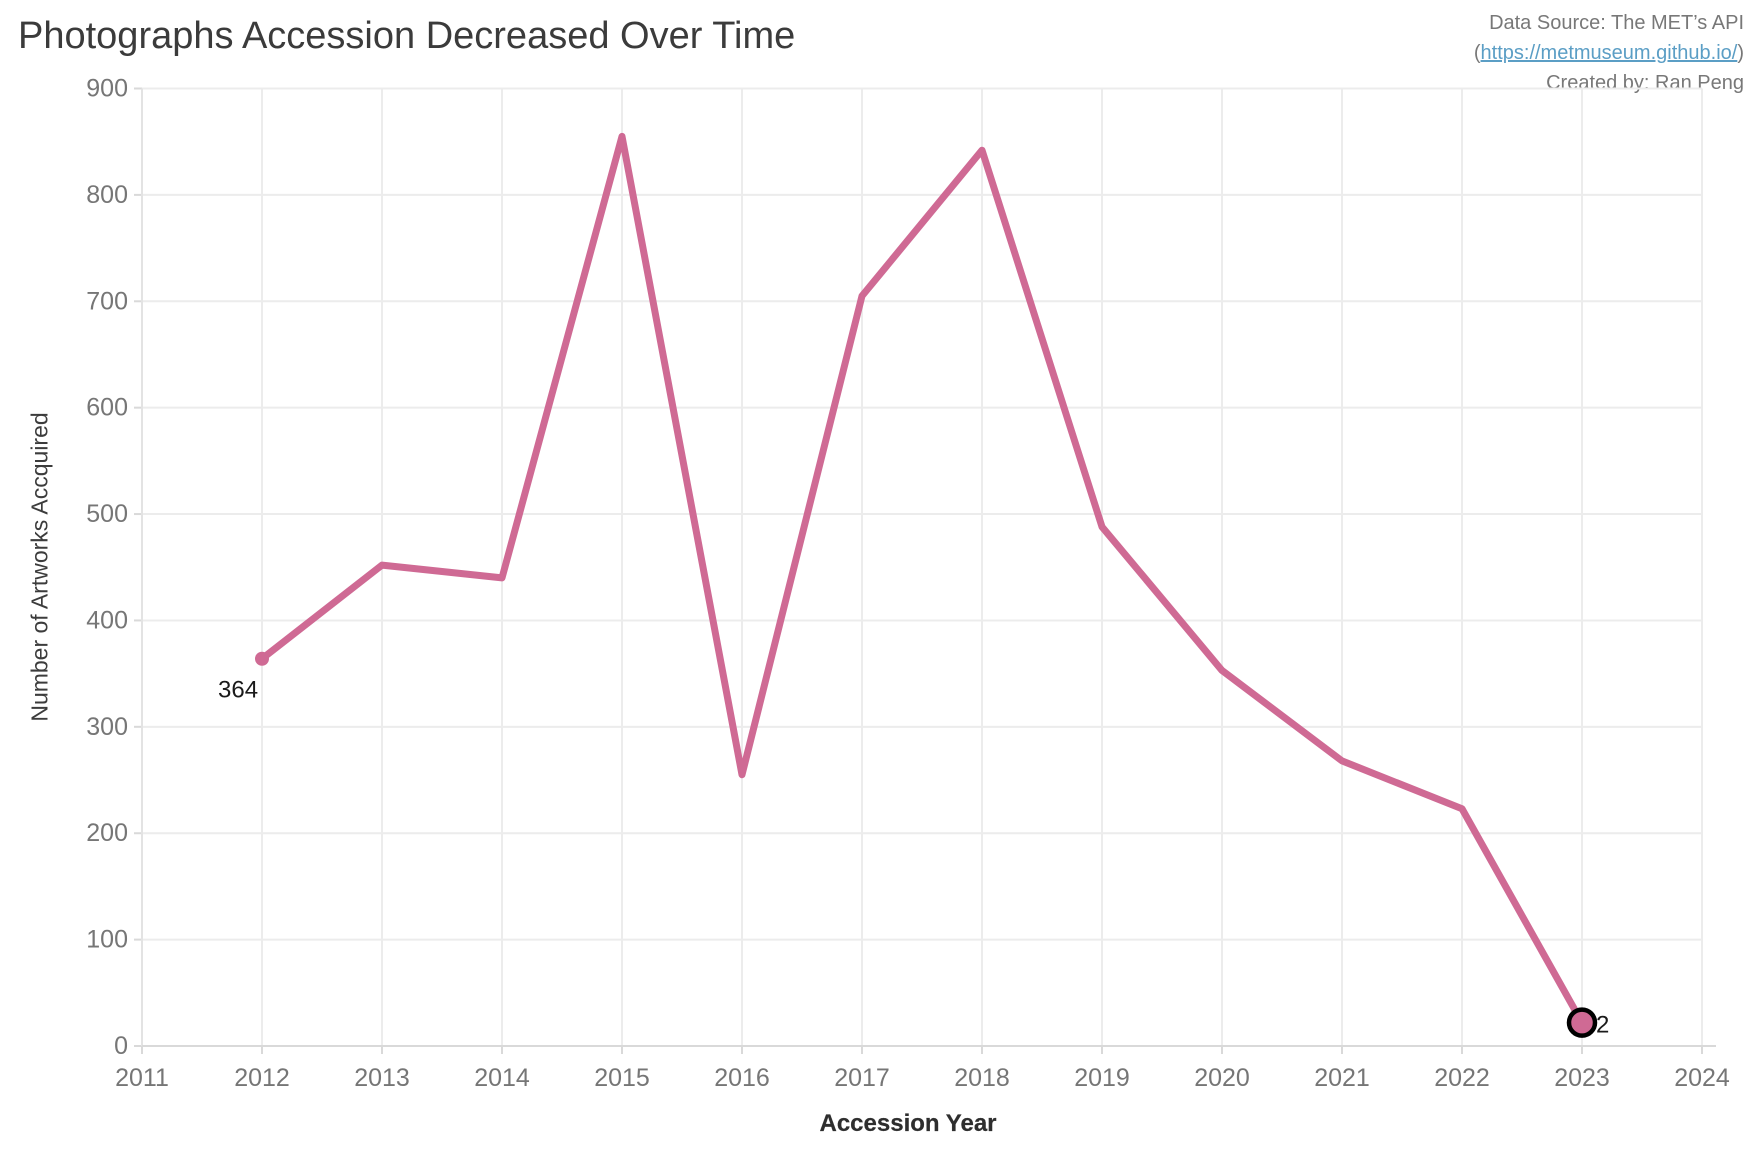 Image resolution: width=1760 pixels, height=1162 pixels. Describe the element at coordinates (238, 690) in the screenshot. I see `data-label: 364` at that location.